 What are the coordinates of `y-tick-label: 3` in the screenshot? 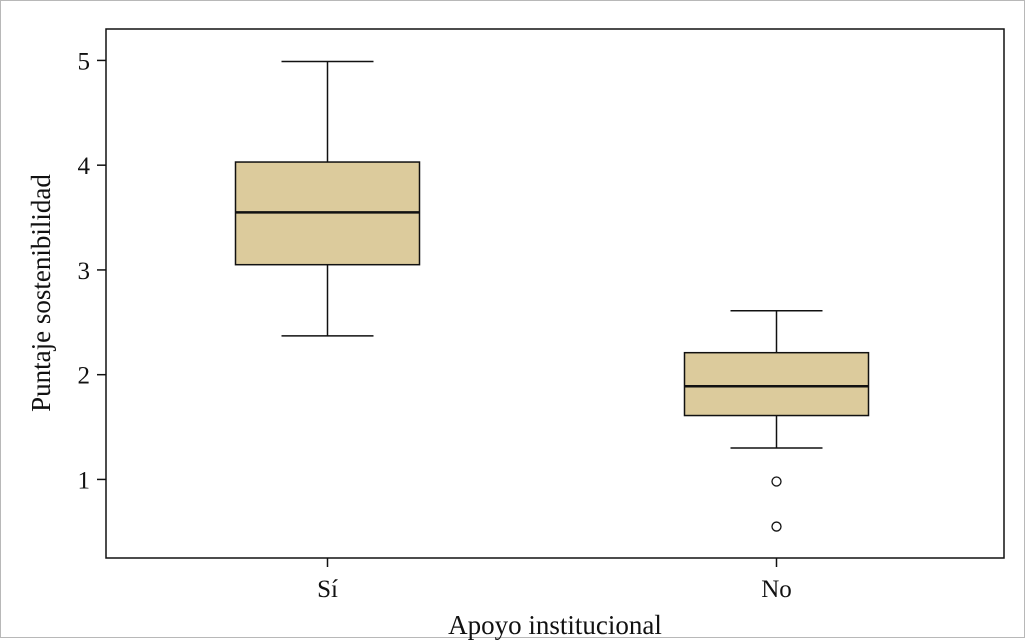 It's located at (84, 271).